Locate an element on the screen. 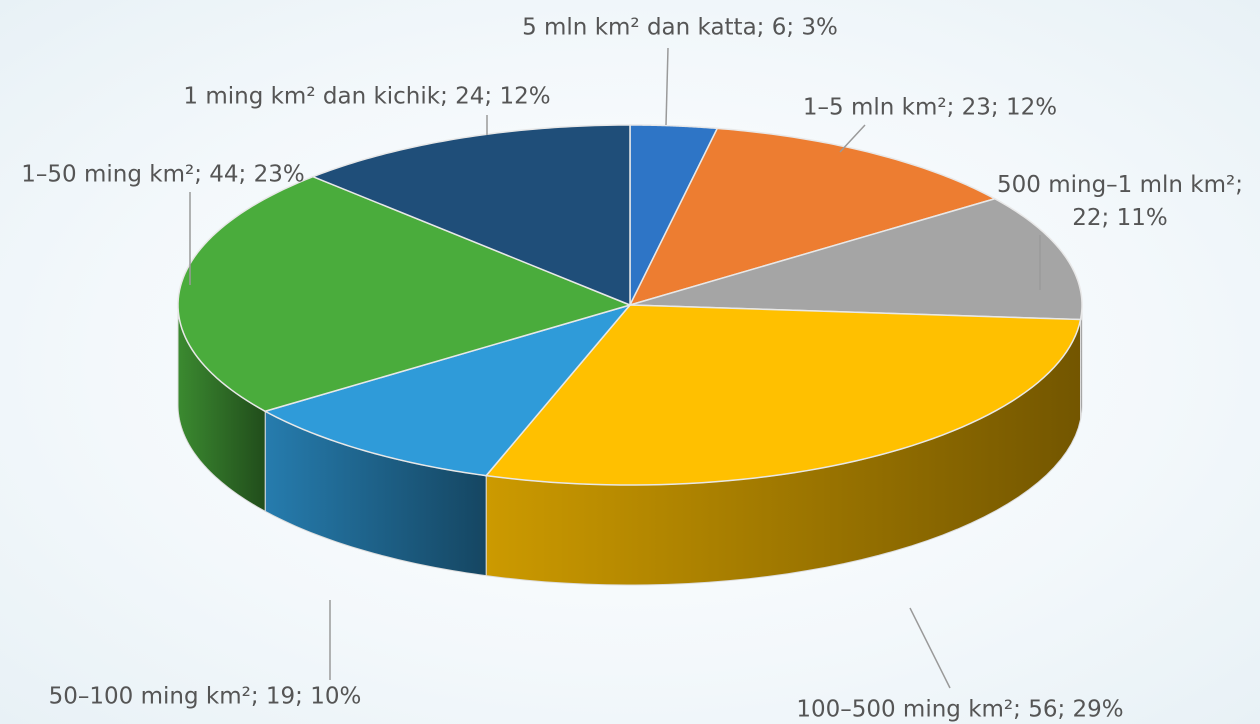  data-label: 50–100 ming km²; 19; 10% is located at coordinates (205, 697).